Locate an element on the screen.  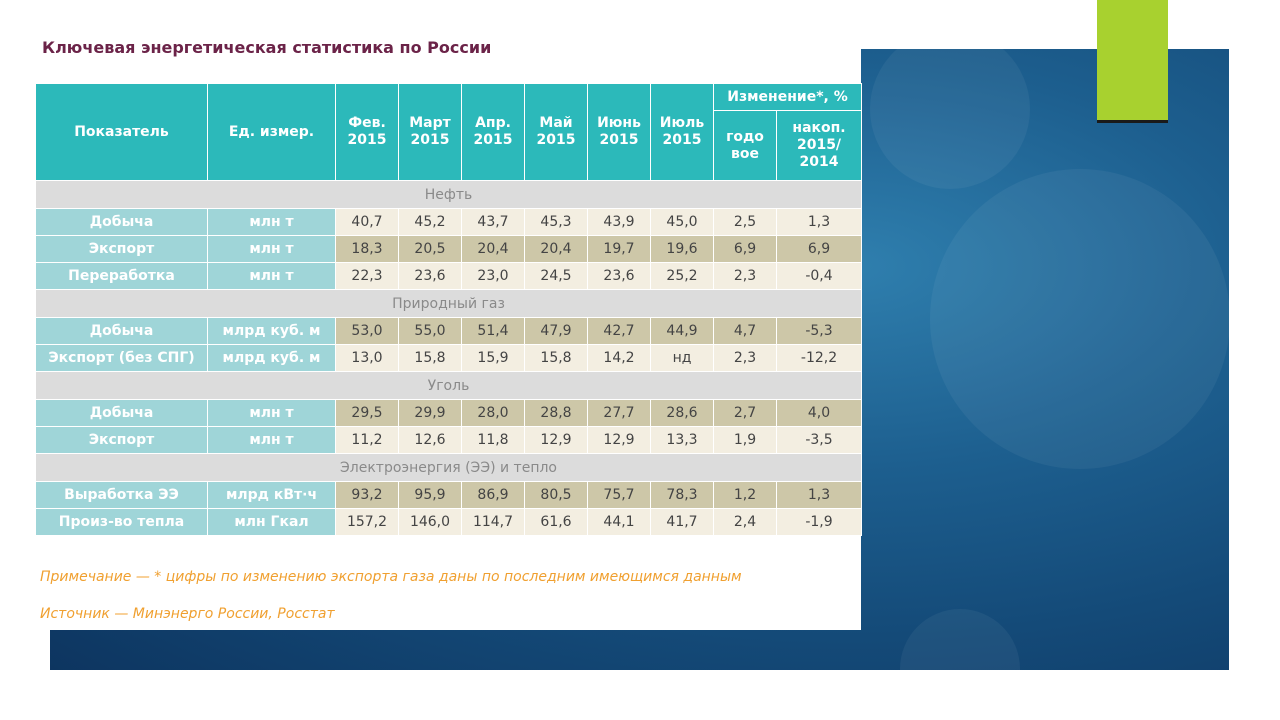
cell-value: 13,0 is located at coordinates (367, 358).